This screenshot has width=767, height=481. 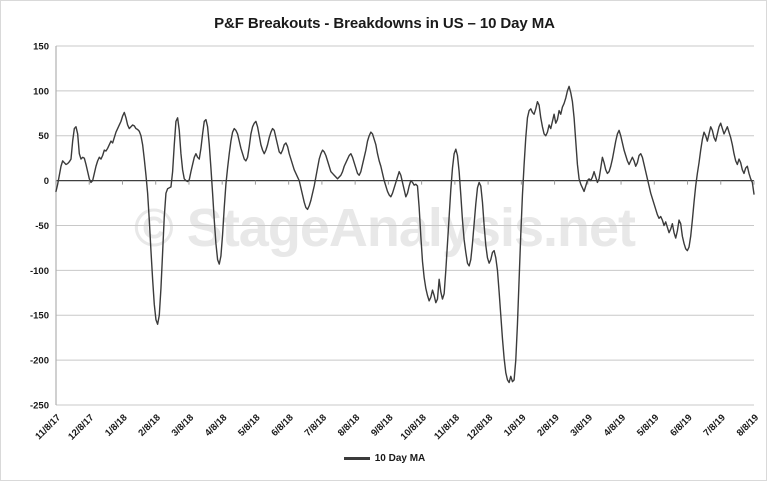 I want to click on x-axis-tick-label: 5/8/18, so click(x=249, y=425).